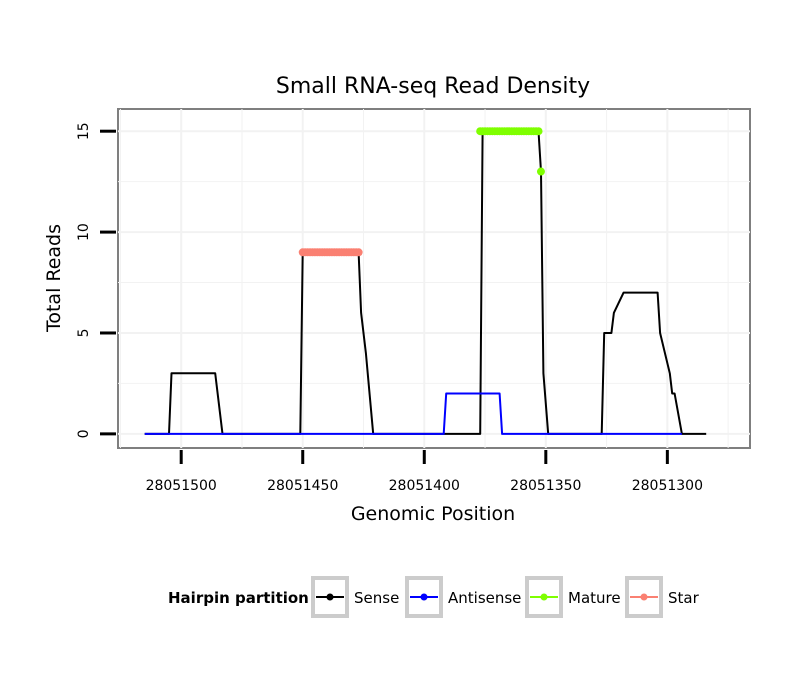  What do you see at coordinates (413, 413) in the screenshot?
I see `series-line-antisense` at bounding box center [413, 413].